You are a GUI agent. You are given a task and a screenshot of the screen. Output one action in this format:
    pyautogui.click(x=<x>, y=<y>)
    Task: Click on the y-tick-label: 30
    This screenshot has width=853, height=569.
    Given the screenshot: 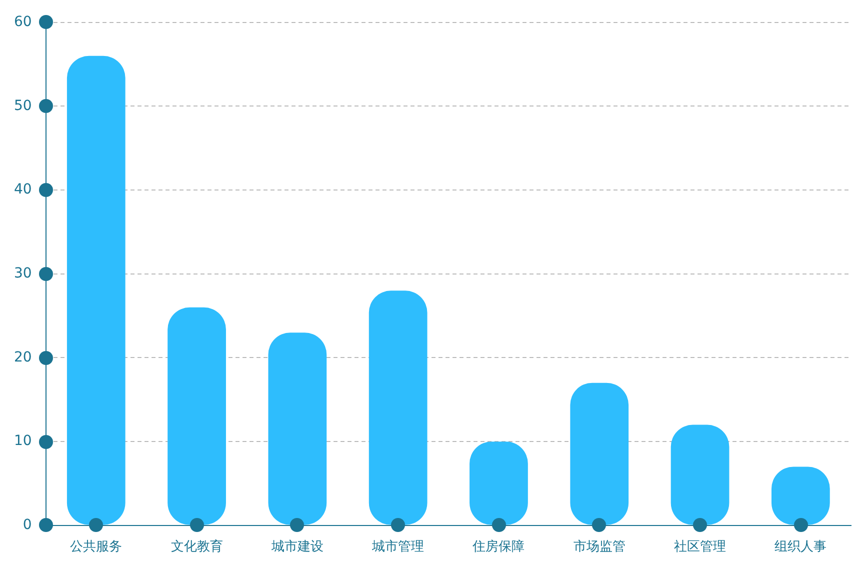 What is the action you would take?
    pyautogui.click(x=23, y=274)
    